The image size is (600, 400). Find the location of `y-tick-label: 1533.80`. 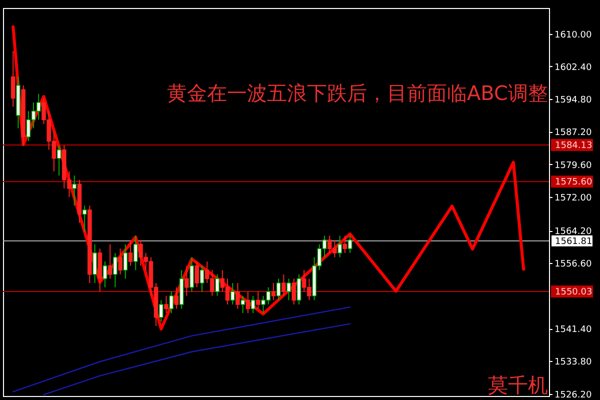

y-tick-label: 1533.80 is located at coordinates (573, 363).